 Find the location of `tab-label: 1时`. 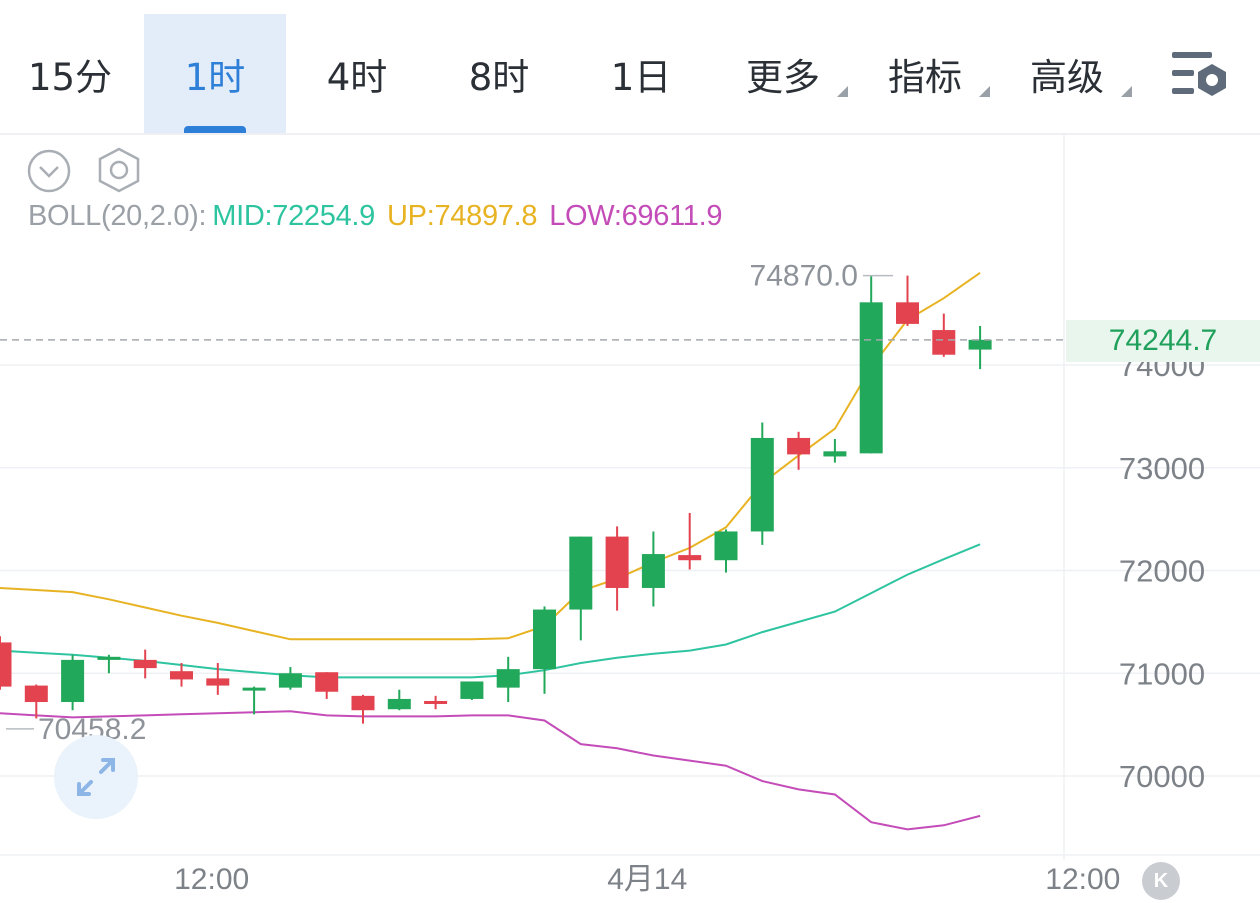

tab-label: 1时 is located at coordinates (215, 77).